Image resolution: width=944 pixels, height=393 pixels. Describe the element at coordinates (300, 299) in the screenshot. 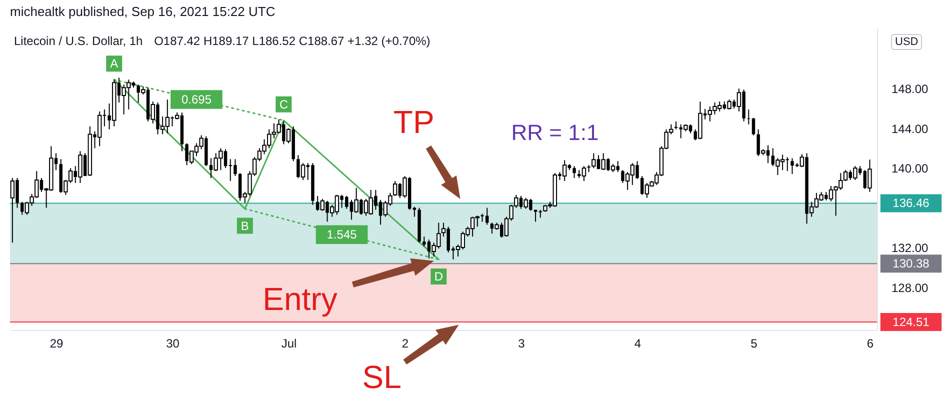

I see `annotation: Entry` at that location.